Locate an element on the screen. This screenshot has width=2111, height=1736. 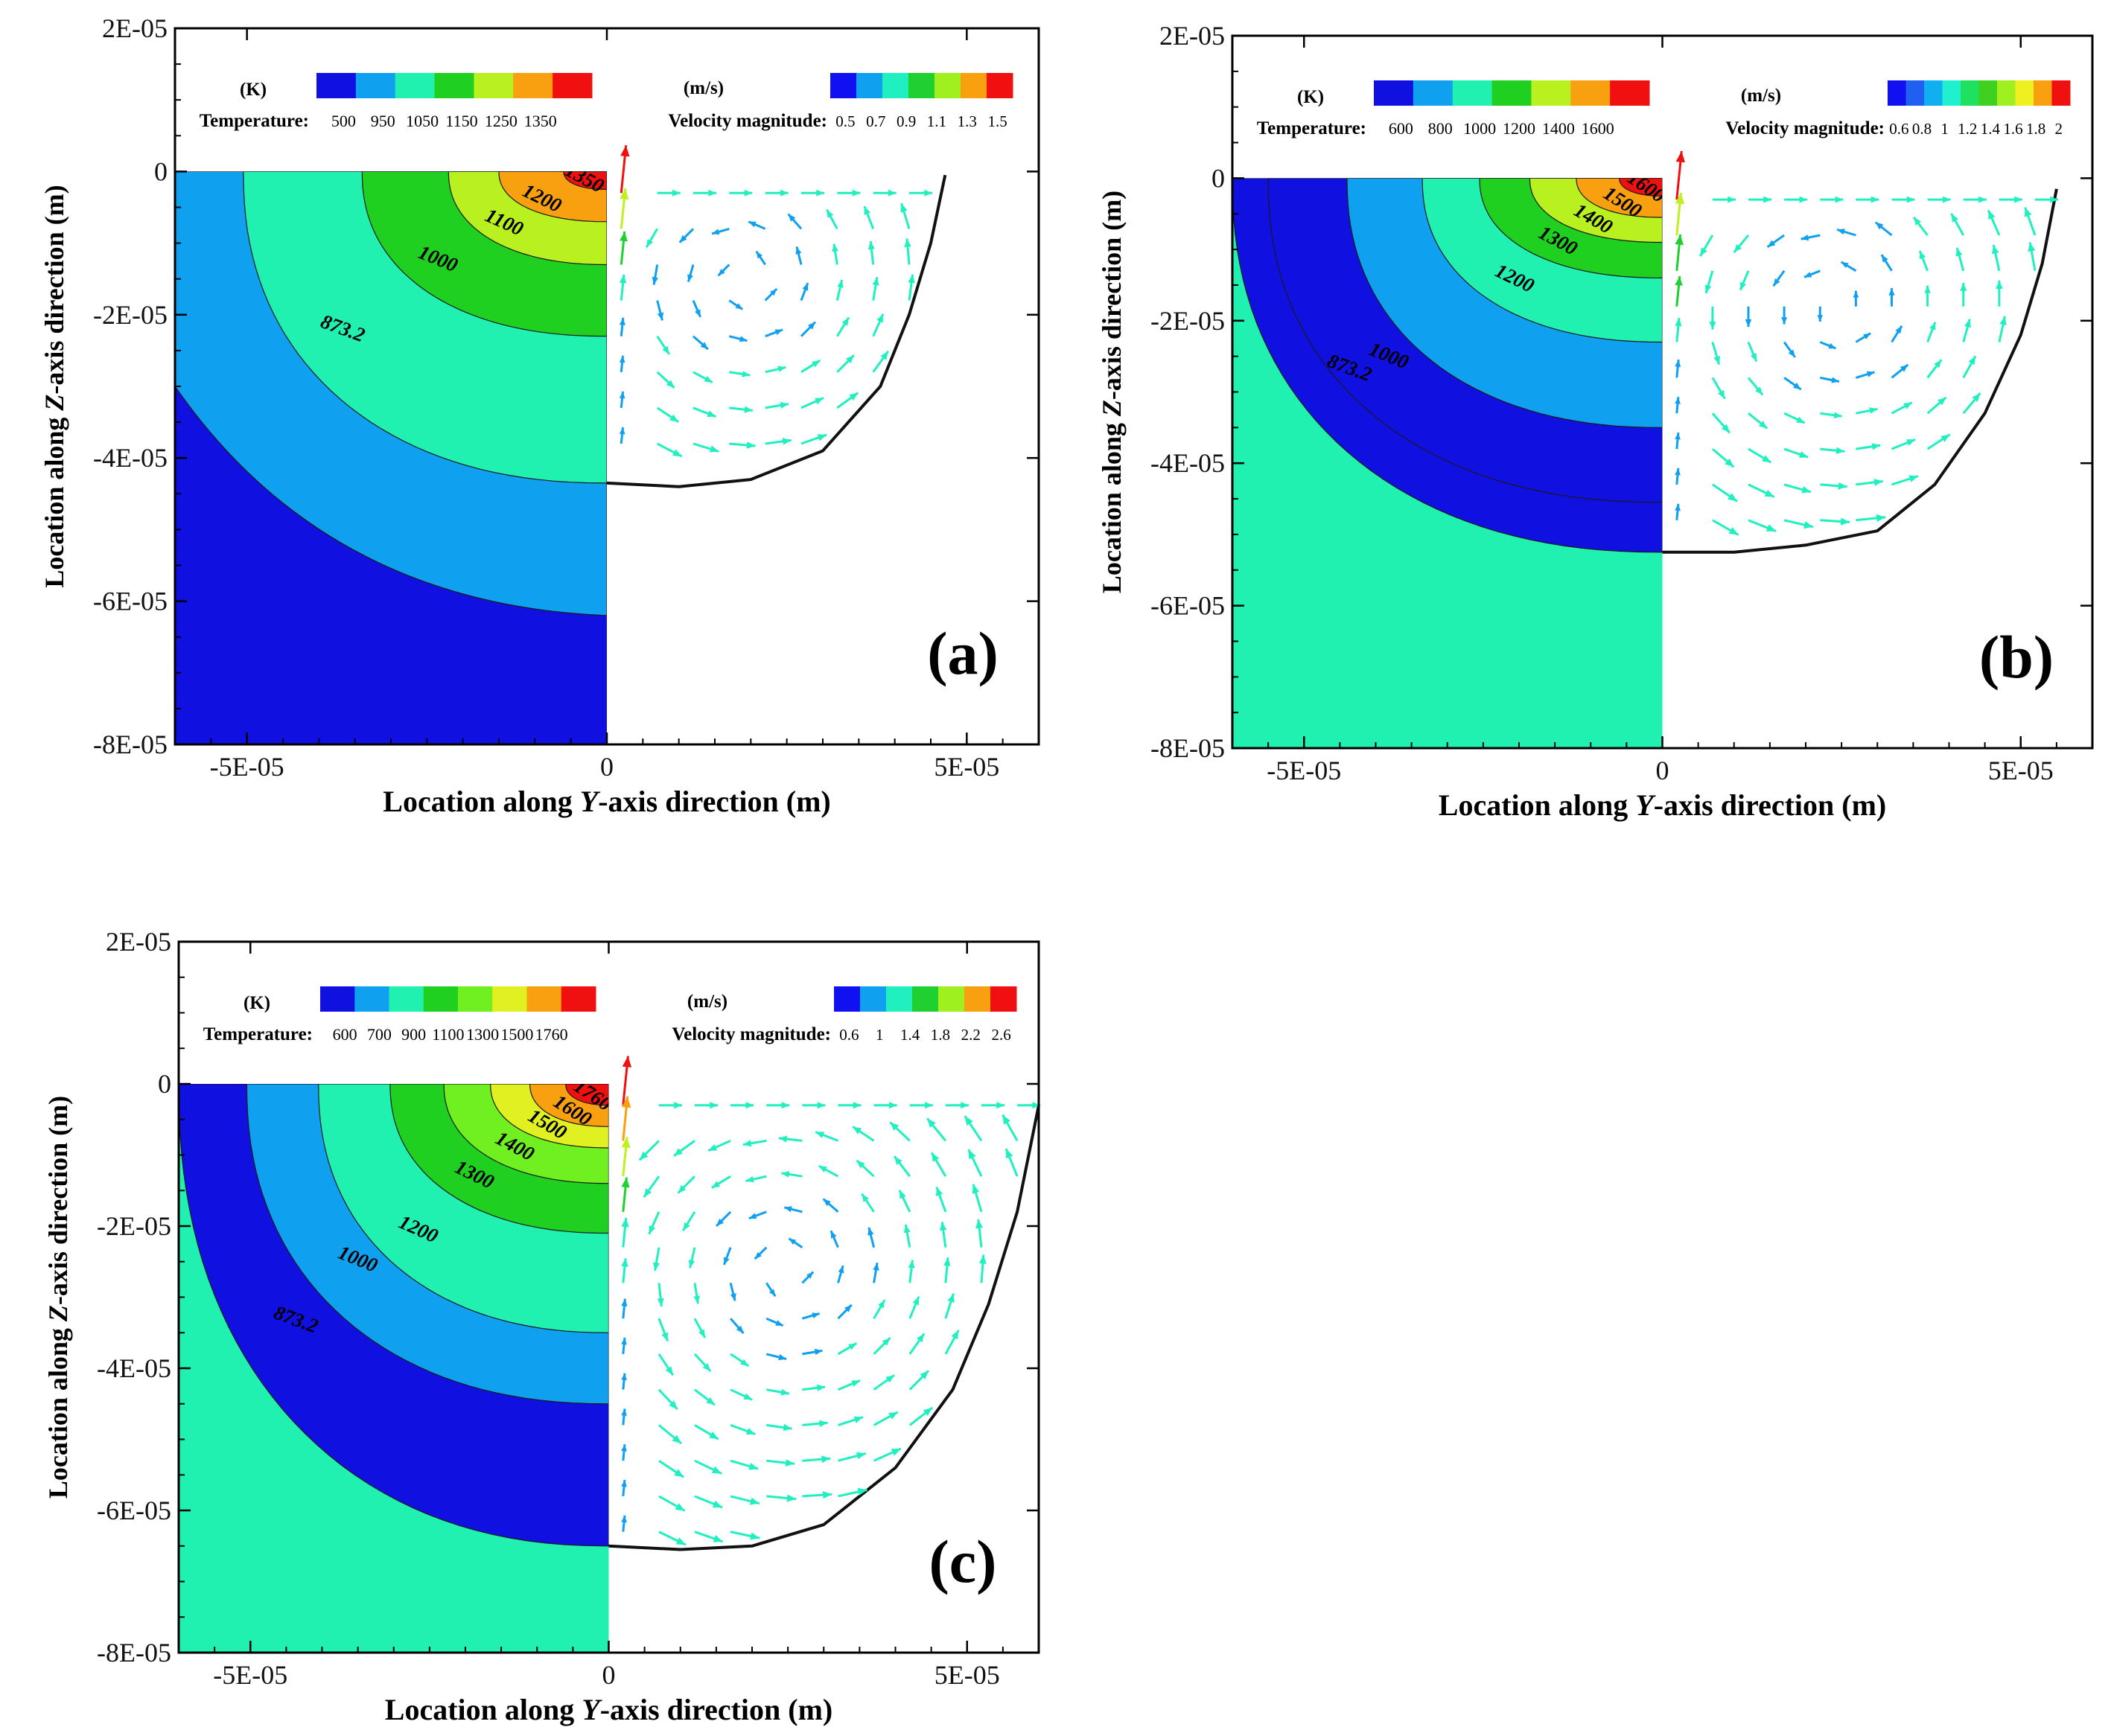
temperature-legend-title: Temperature: is located at coordinates (258, 1034).